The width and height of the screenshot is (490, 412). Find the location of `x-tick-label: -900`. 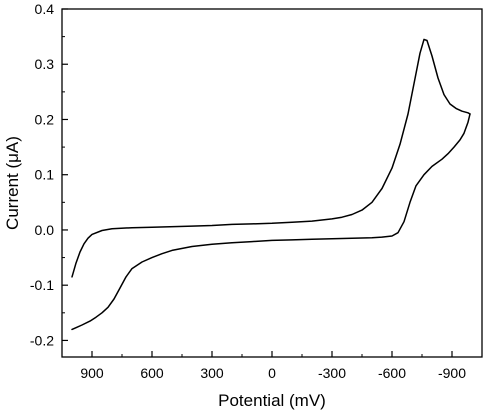

x-tick-label: -900 is located at coordinates (452, 373).